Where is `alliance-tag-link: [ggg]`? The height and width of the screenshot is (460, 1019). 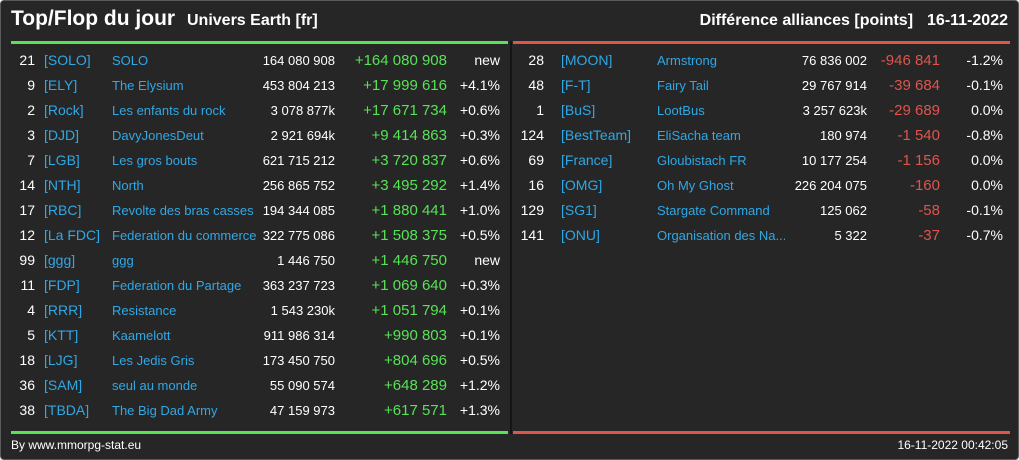 alliance-tag-link: [ggg] is located at coordinates (60, 260).